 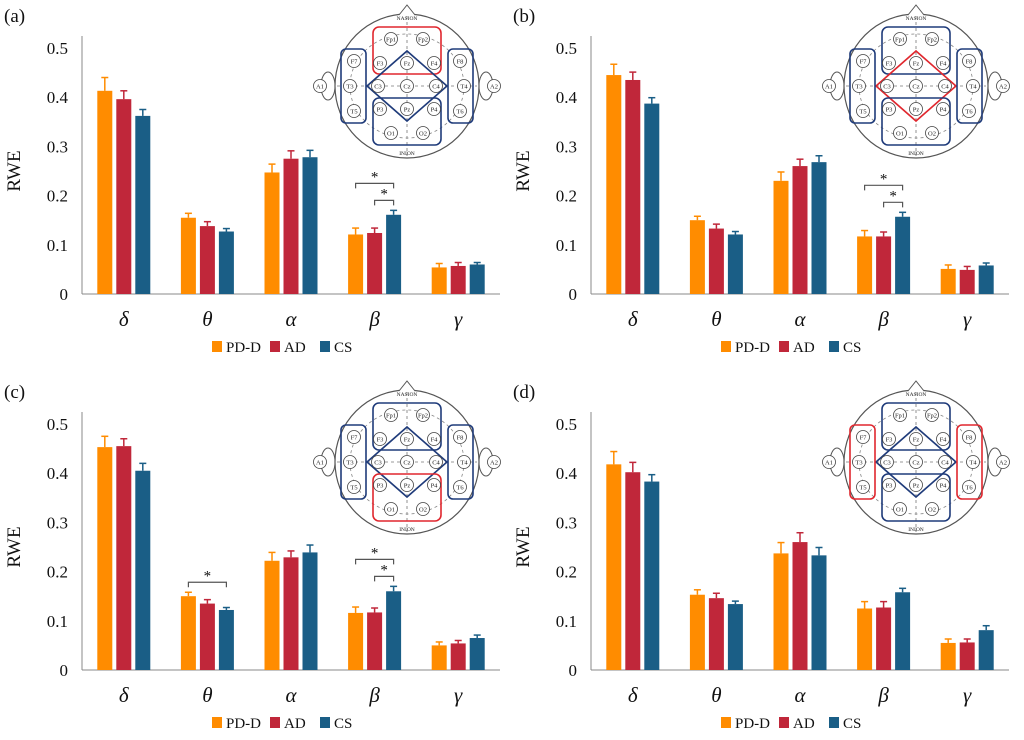 What do you see at coordinates (862, 112) in the screenshot?
I see `electrode-label: T5` at bounding box center [862, 112].